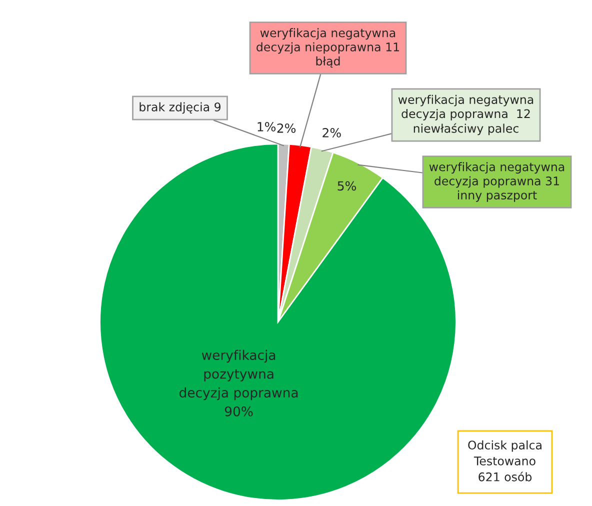  I want to click on slice-label: weryfikacja negatywna decyzja niepoprawna 11 błąd, so click(327, 48).